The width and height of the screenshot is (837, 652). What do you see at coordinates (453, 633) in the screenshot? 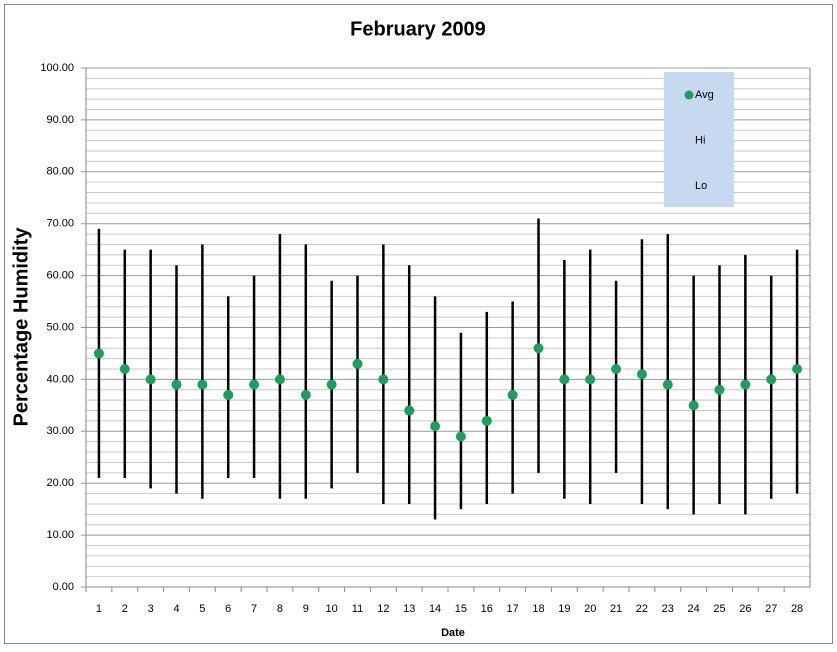
I see `x-axis-label: Date` at bounding box center [453, 633].